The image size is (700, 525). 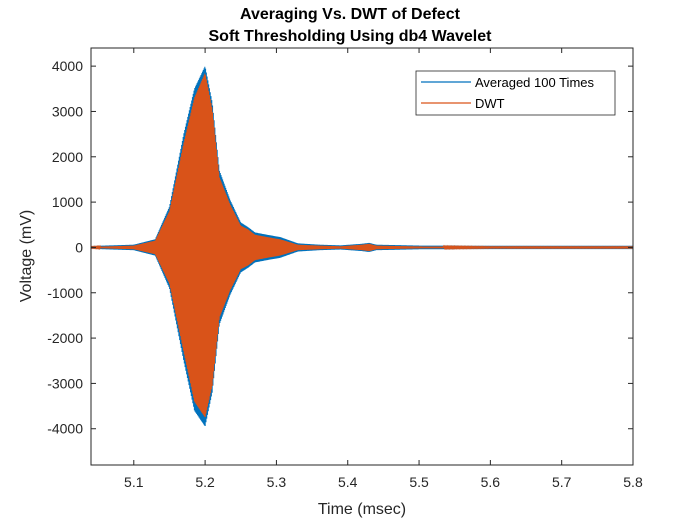 What do you see at coordinates (67, 157) in the screenshot?
I see `y-tick-label: 2000` at bounding box center [67, 157].